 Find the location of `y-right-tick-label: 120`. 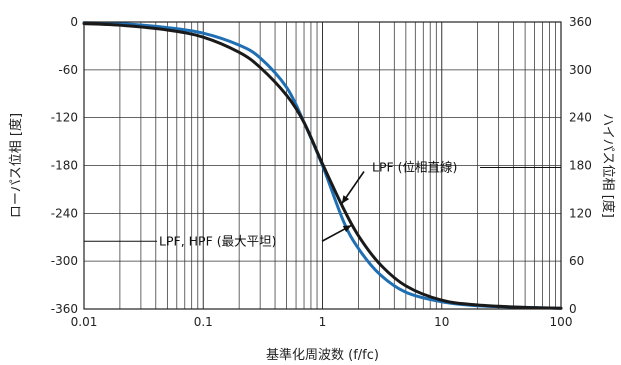

y-right-tick-label: 120 is located at coordinates (580, 213).